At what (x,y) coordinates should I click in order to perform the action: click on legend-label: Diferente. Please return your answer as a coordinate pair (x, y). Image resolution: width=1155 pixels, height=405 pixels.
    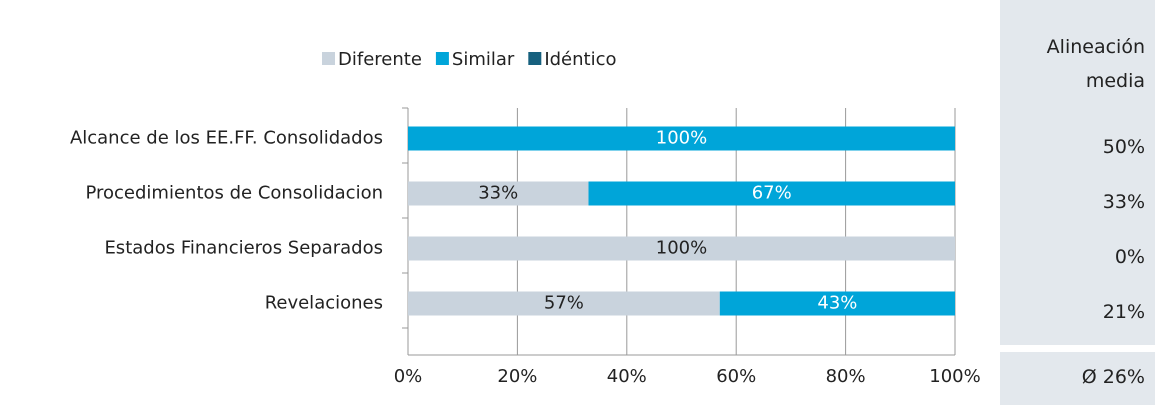
    Looking at the image, I should click on (380, 59).